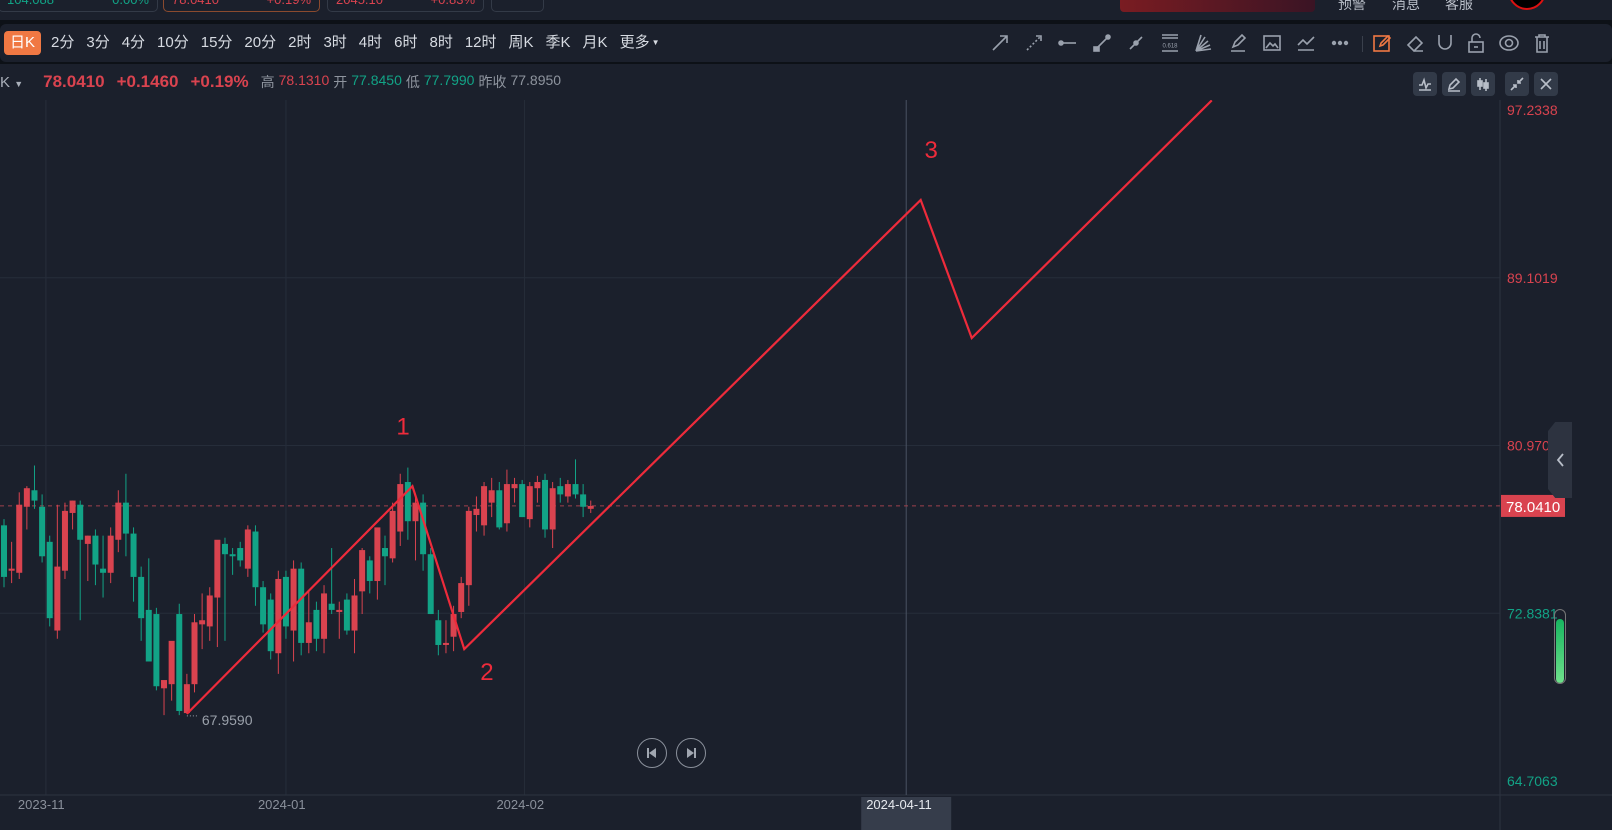  Describe the element at coordinates (1533, 507) in the screenshot. I see `current-price-tag-label: 78.0410` at that location.